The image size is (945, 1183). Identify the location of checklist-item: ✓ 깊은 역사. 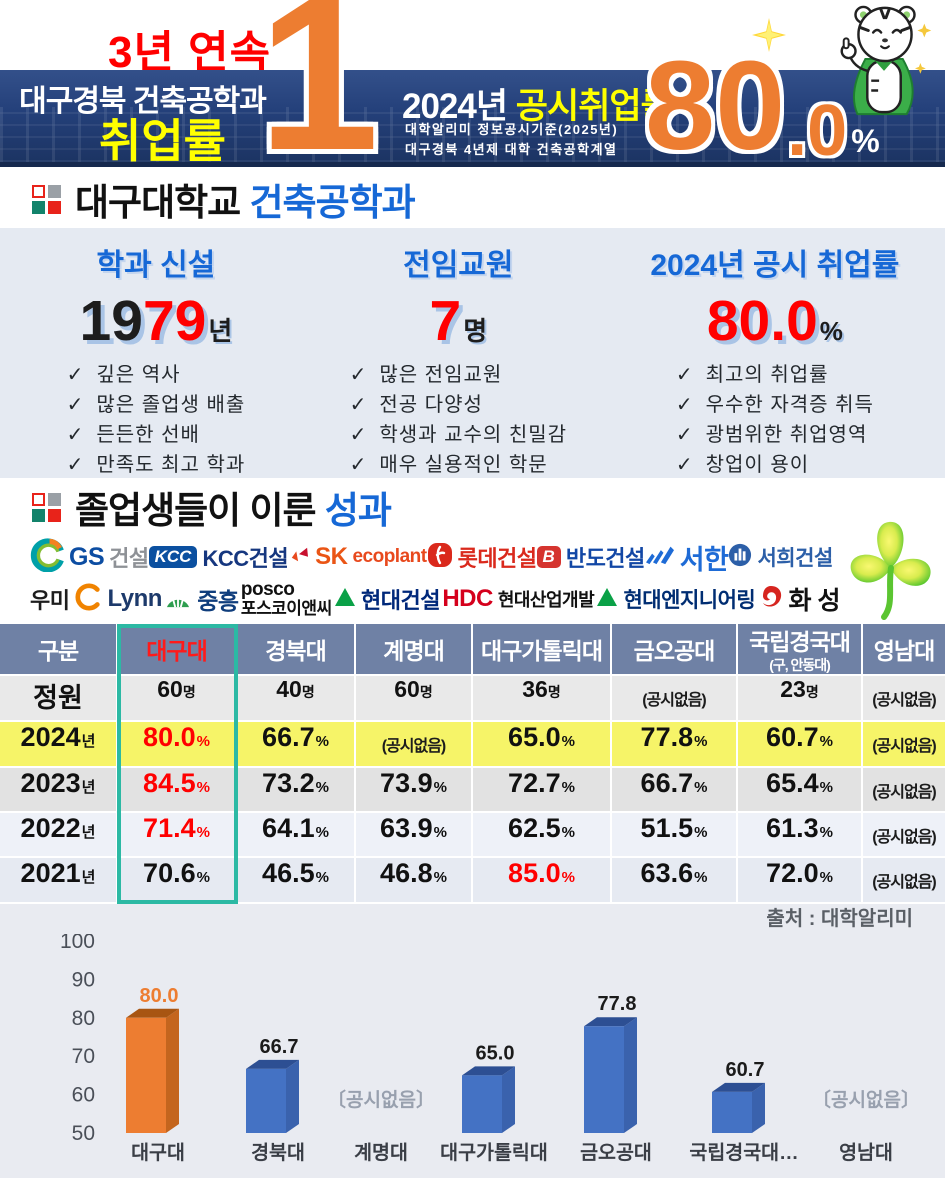
(156, 375).